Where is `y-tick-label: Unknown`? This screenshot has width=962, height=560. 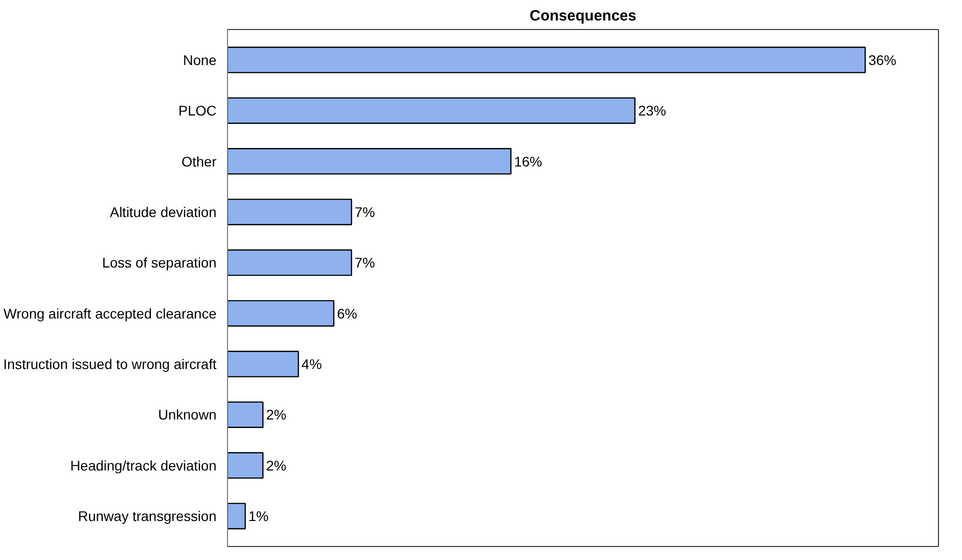
y-tick-label: Unknown is located at coordinates (187, 414).